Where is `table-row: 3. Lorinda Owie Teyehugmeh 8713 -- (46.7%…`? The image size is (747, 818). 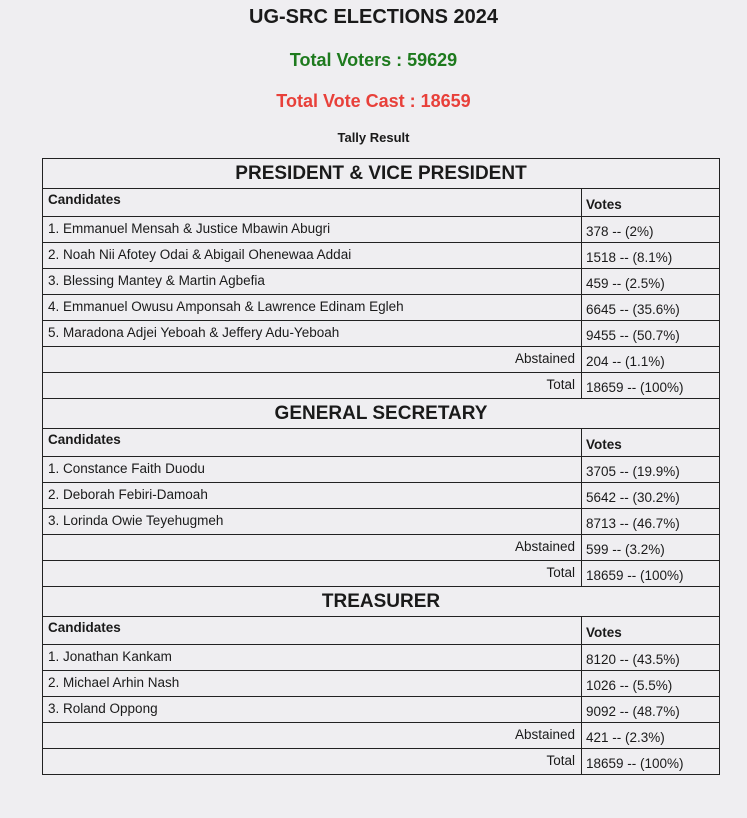 table-row: 3. Lorinda Owie Teyehugmeh 8713 -- (46.7%… is located at coordinates (381, 522).